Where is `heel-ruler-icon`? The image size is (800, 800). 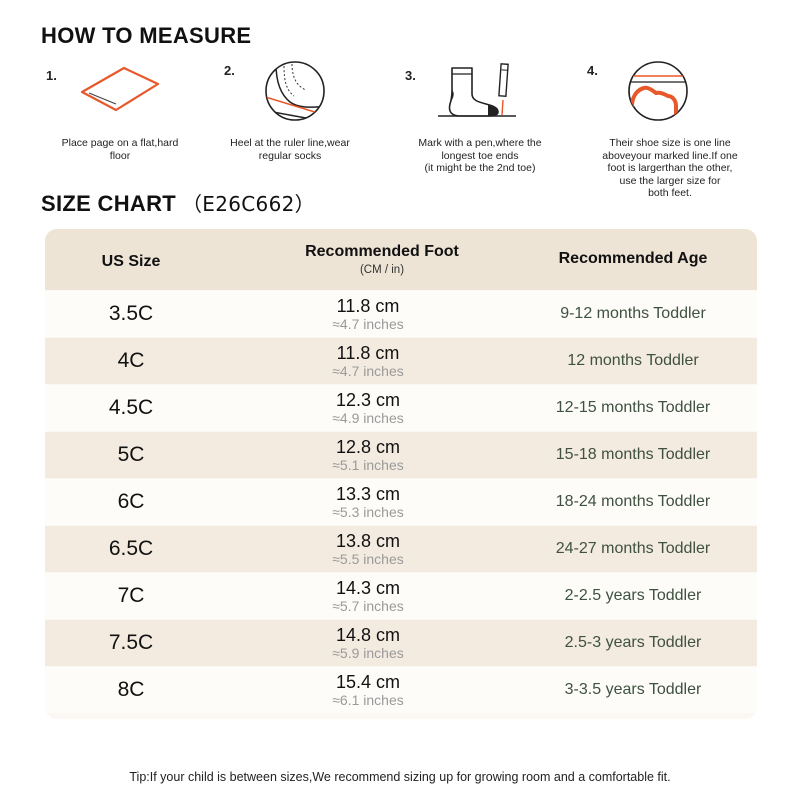 heel-ruler-icon is located at coordinates (295, 91).